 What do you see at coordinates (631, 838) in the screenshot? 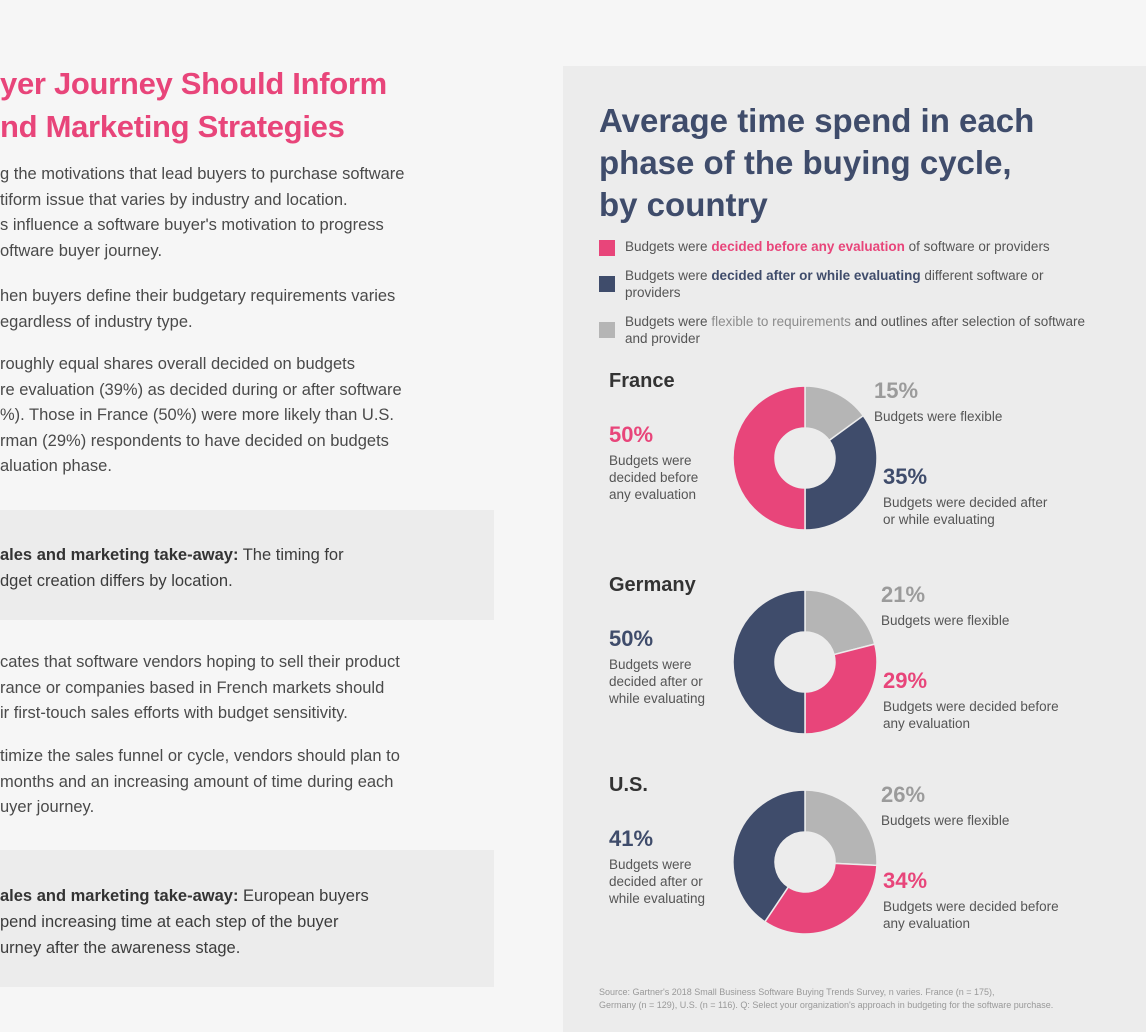
I see `big-percent-label: 41%` at bounding box center [631, 838].